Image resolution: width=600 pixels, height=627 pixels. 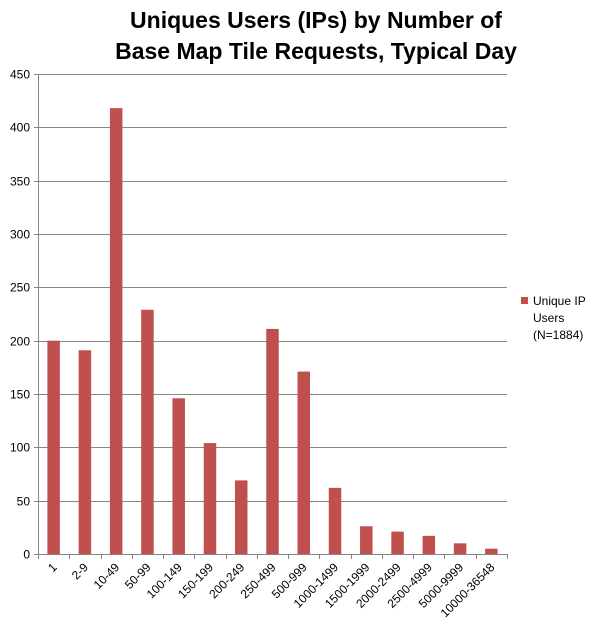 What do you see at coordinates (559, 301) in the screenshot?
I see `legend-label: Unique IP` at bounding box center [559, 301].